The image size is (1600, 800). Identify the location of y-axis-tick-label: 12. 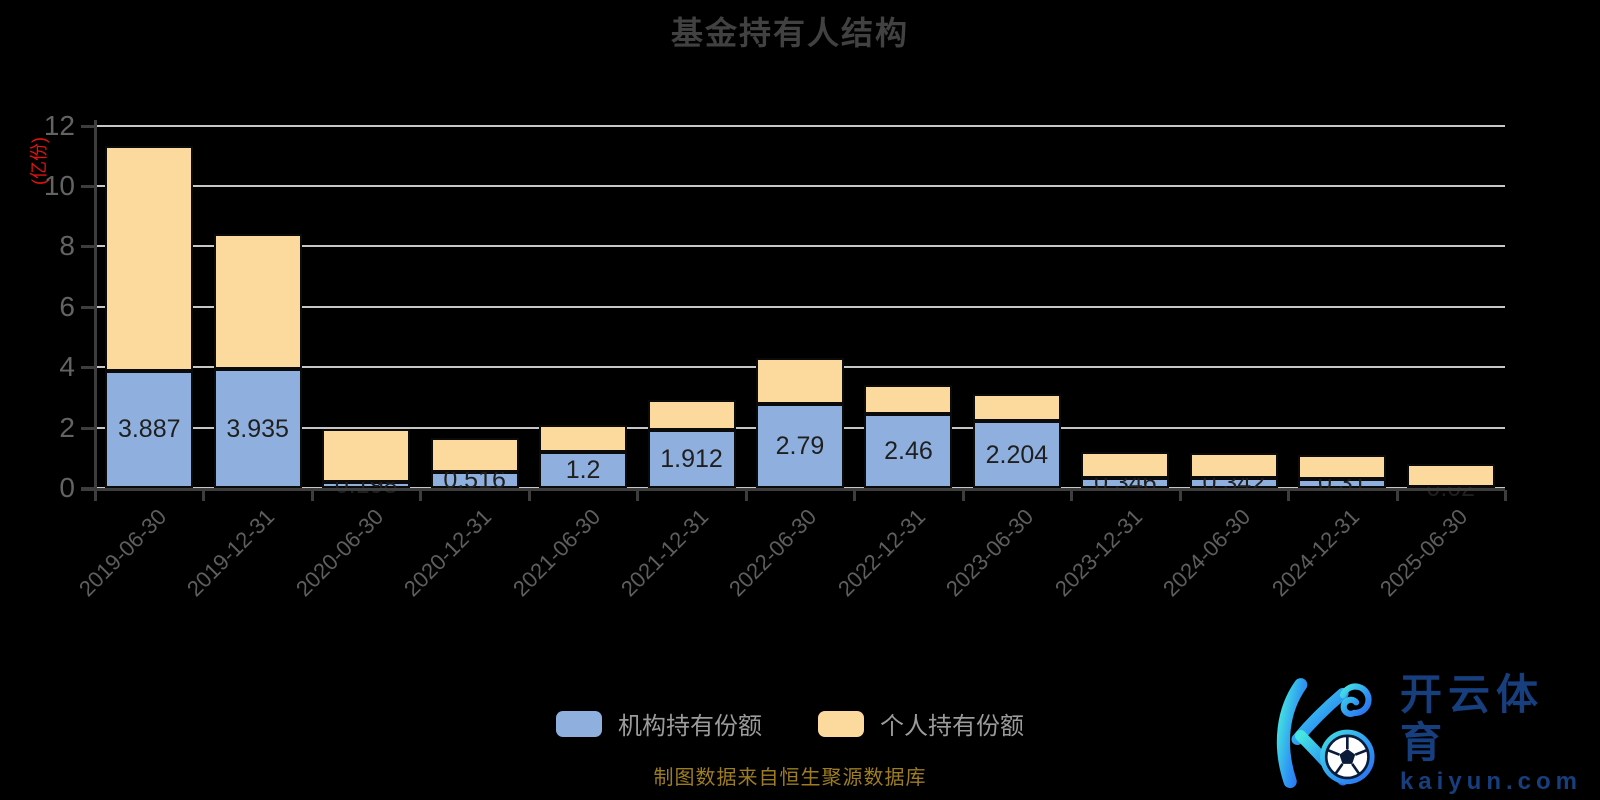
(59, 125).